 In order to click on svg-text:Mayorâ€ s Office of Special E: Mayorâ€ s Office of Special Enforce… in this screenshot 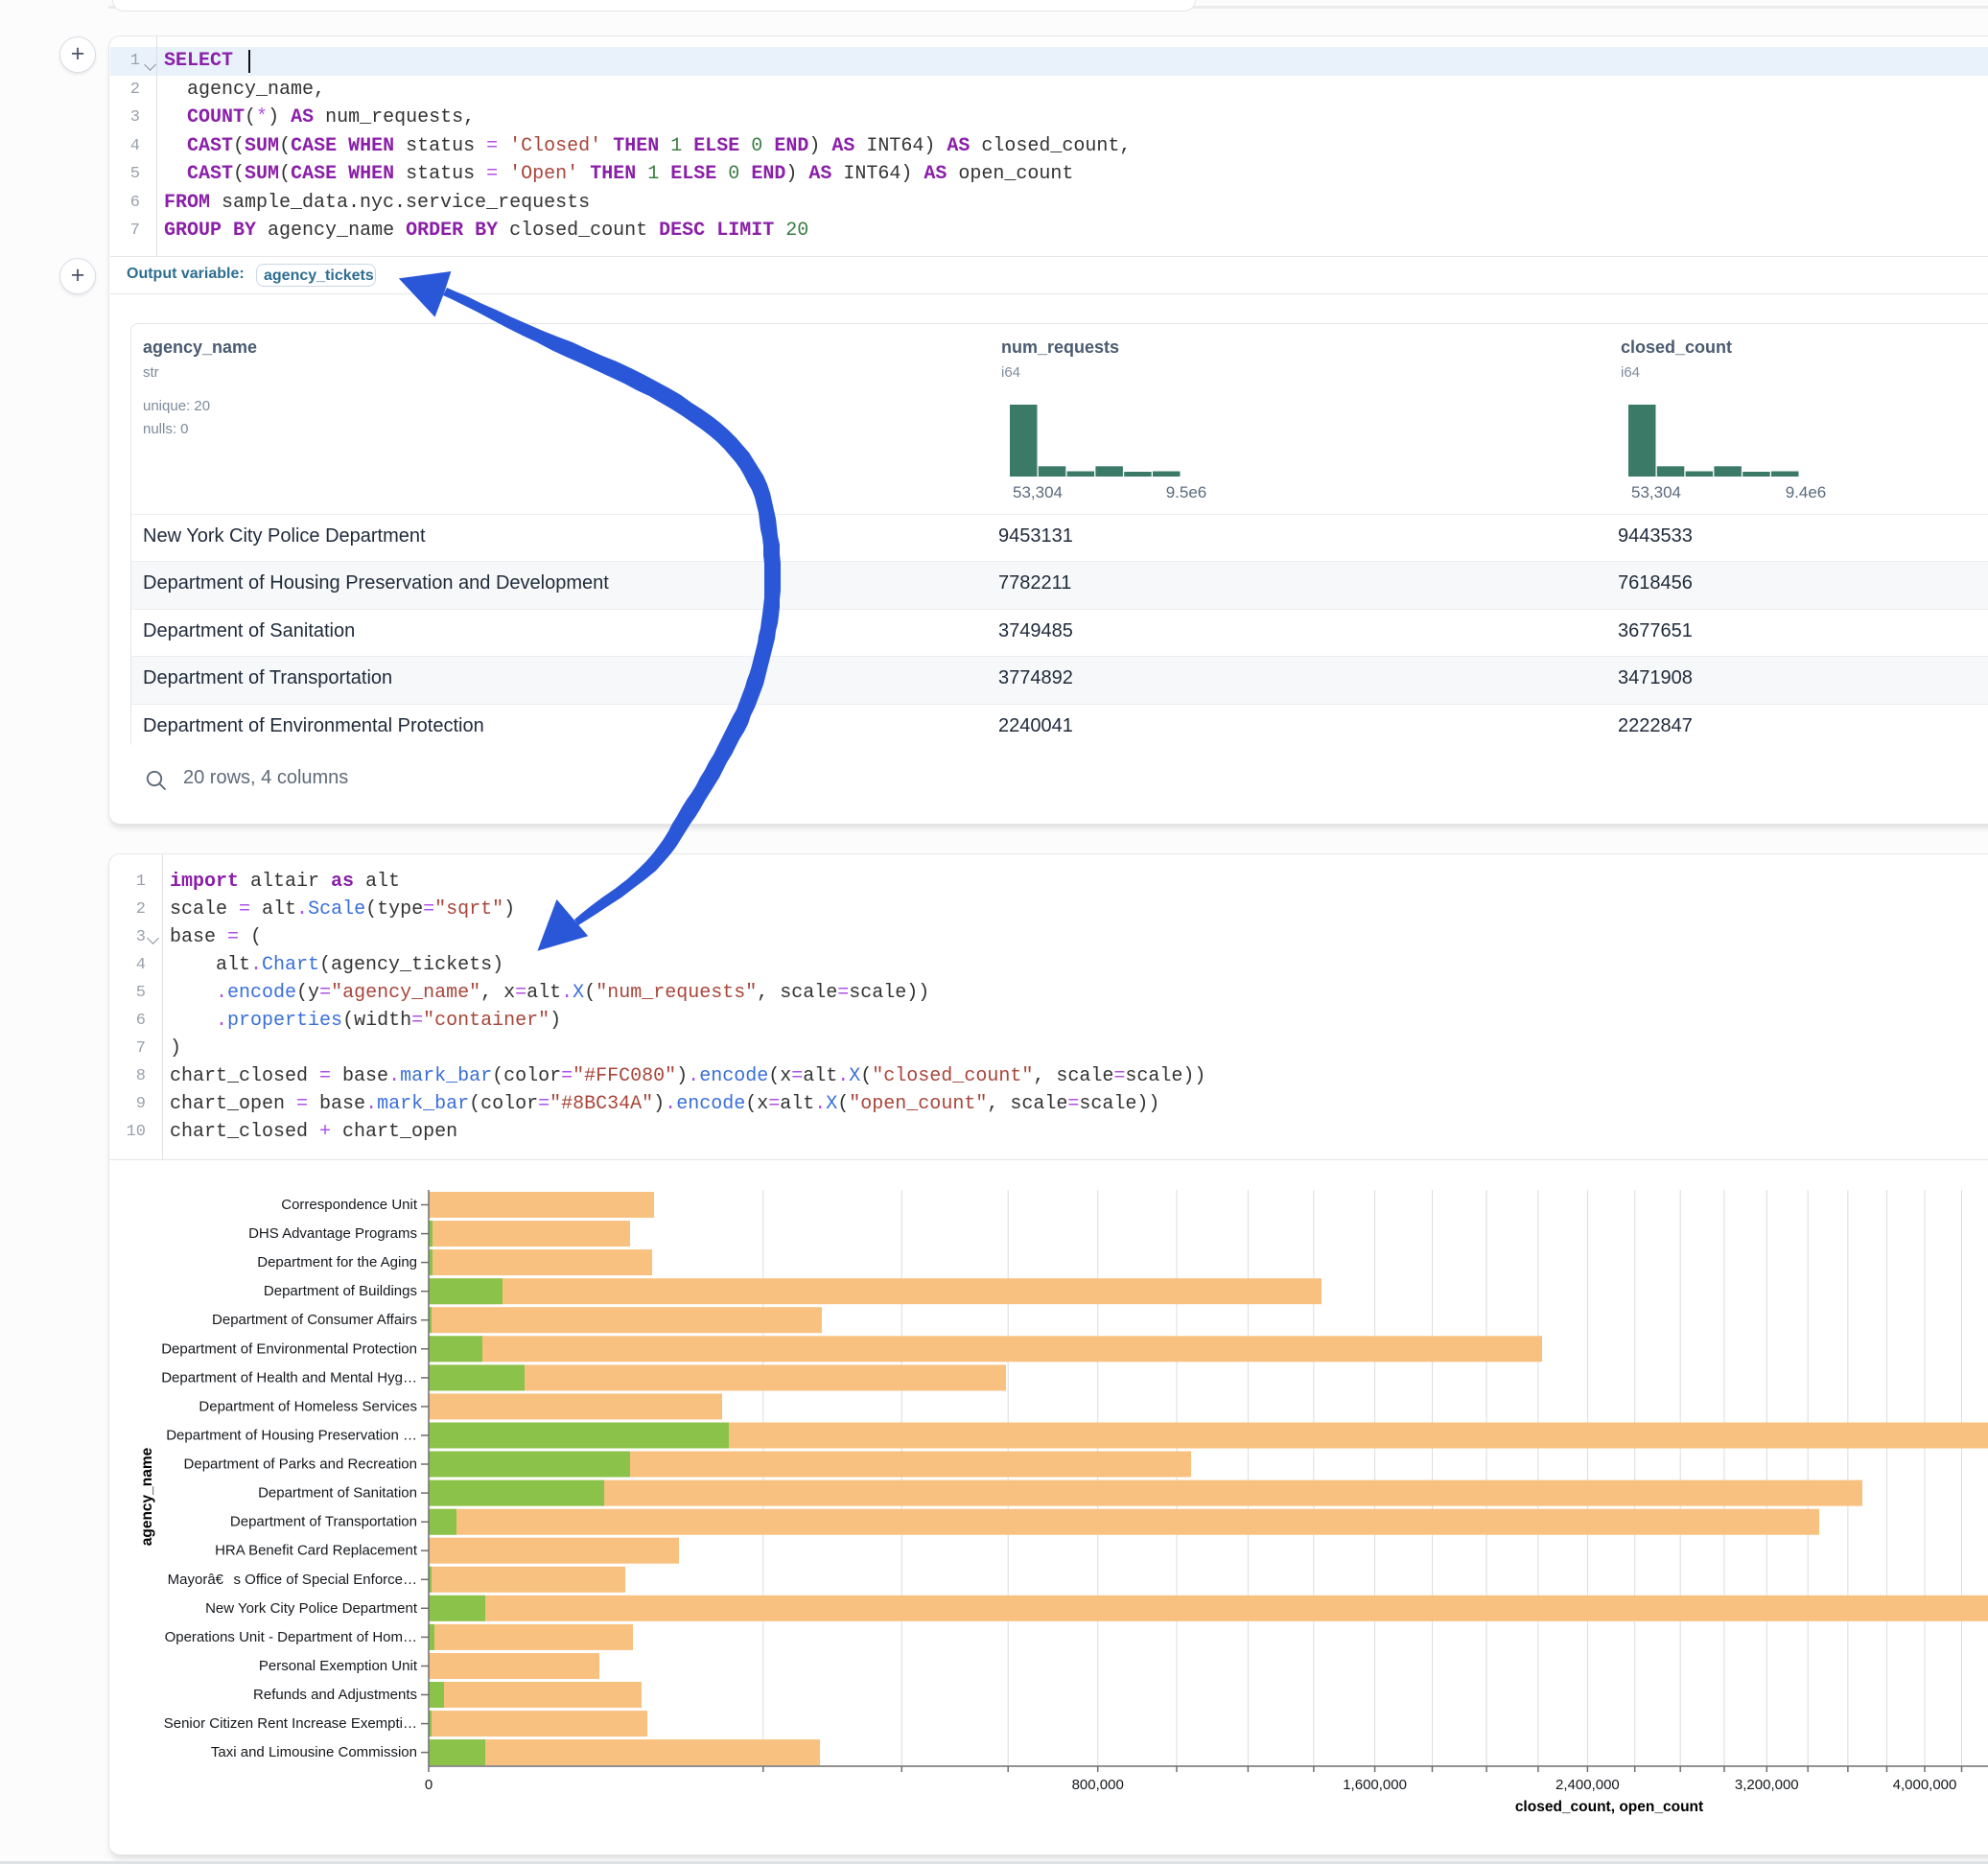, I will do `click(292, 1580)`.